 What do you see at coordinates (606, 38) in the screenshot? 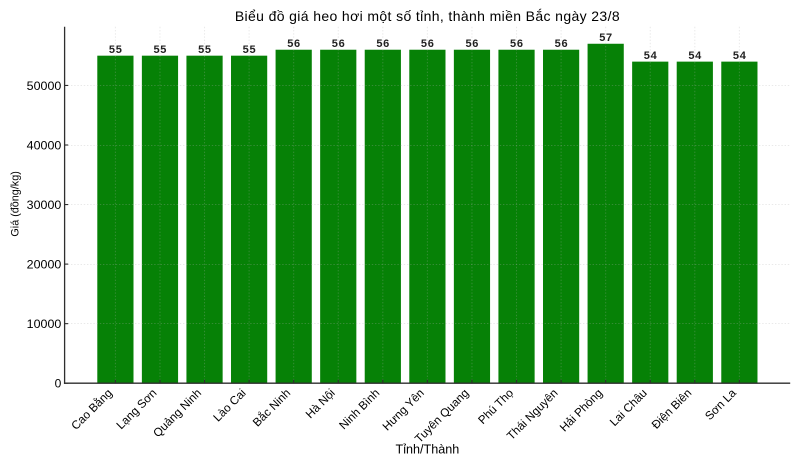
I see `svg-text: 57` at bounding box center [606, 38].